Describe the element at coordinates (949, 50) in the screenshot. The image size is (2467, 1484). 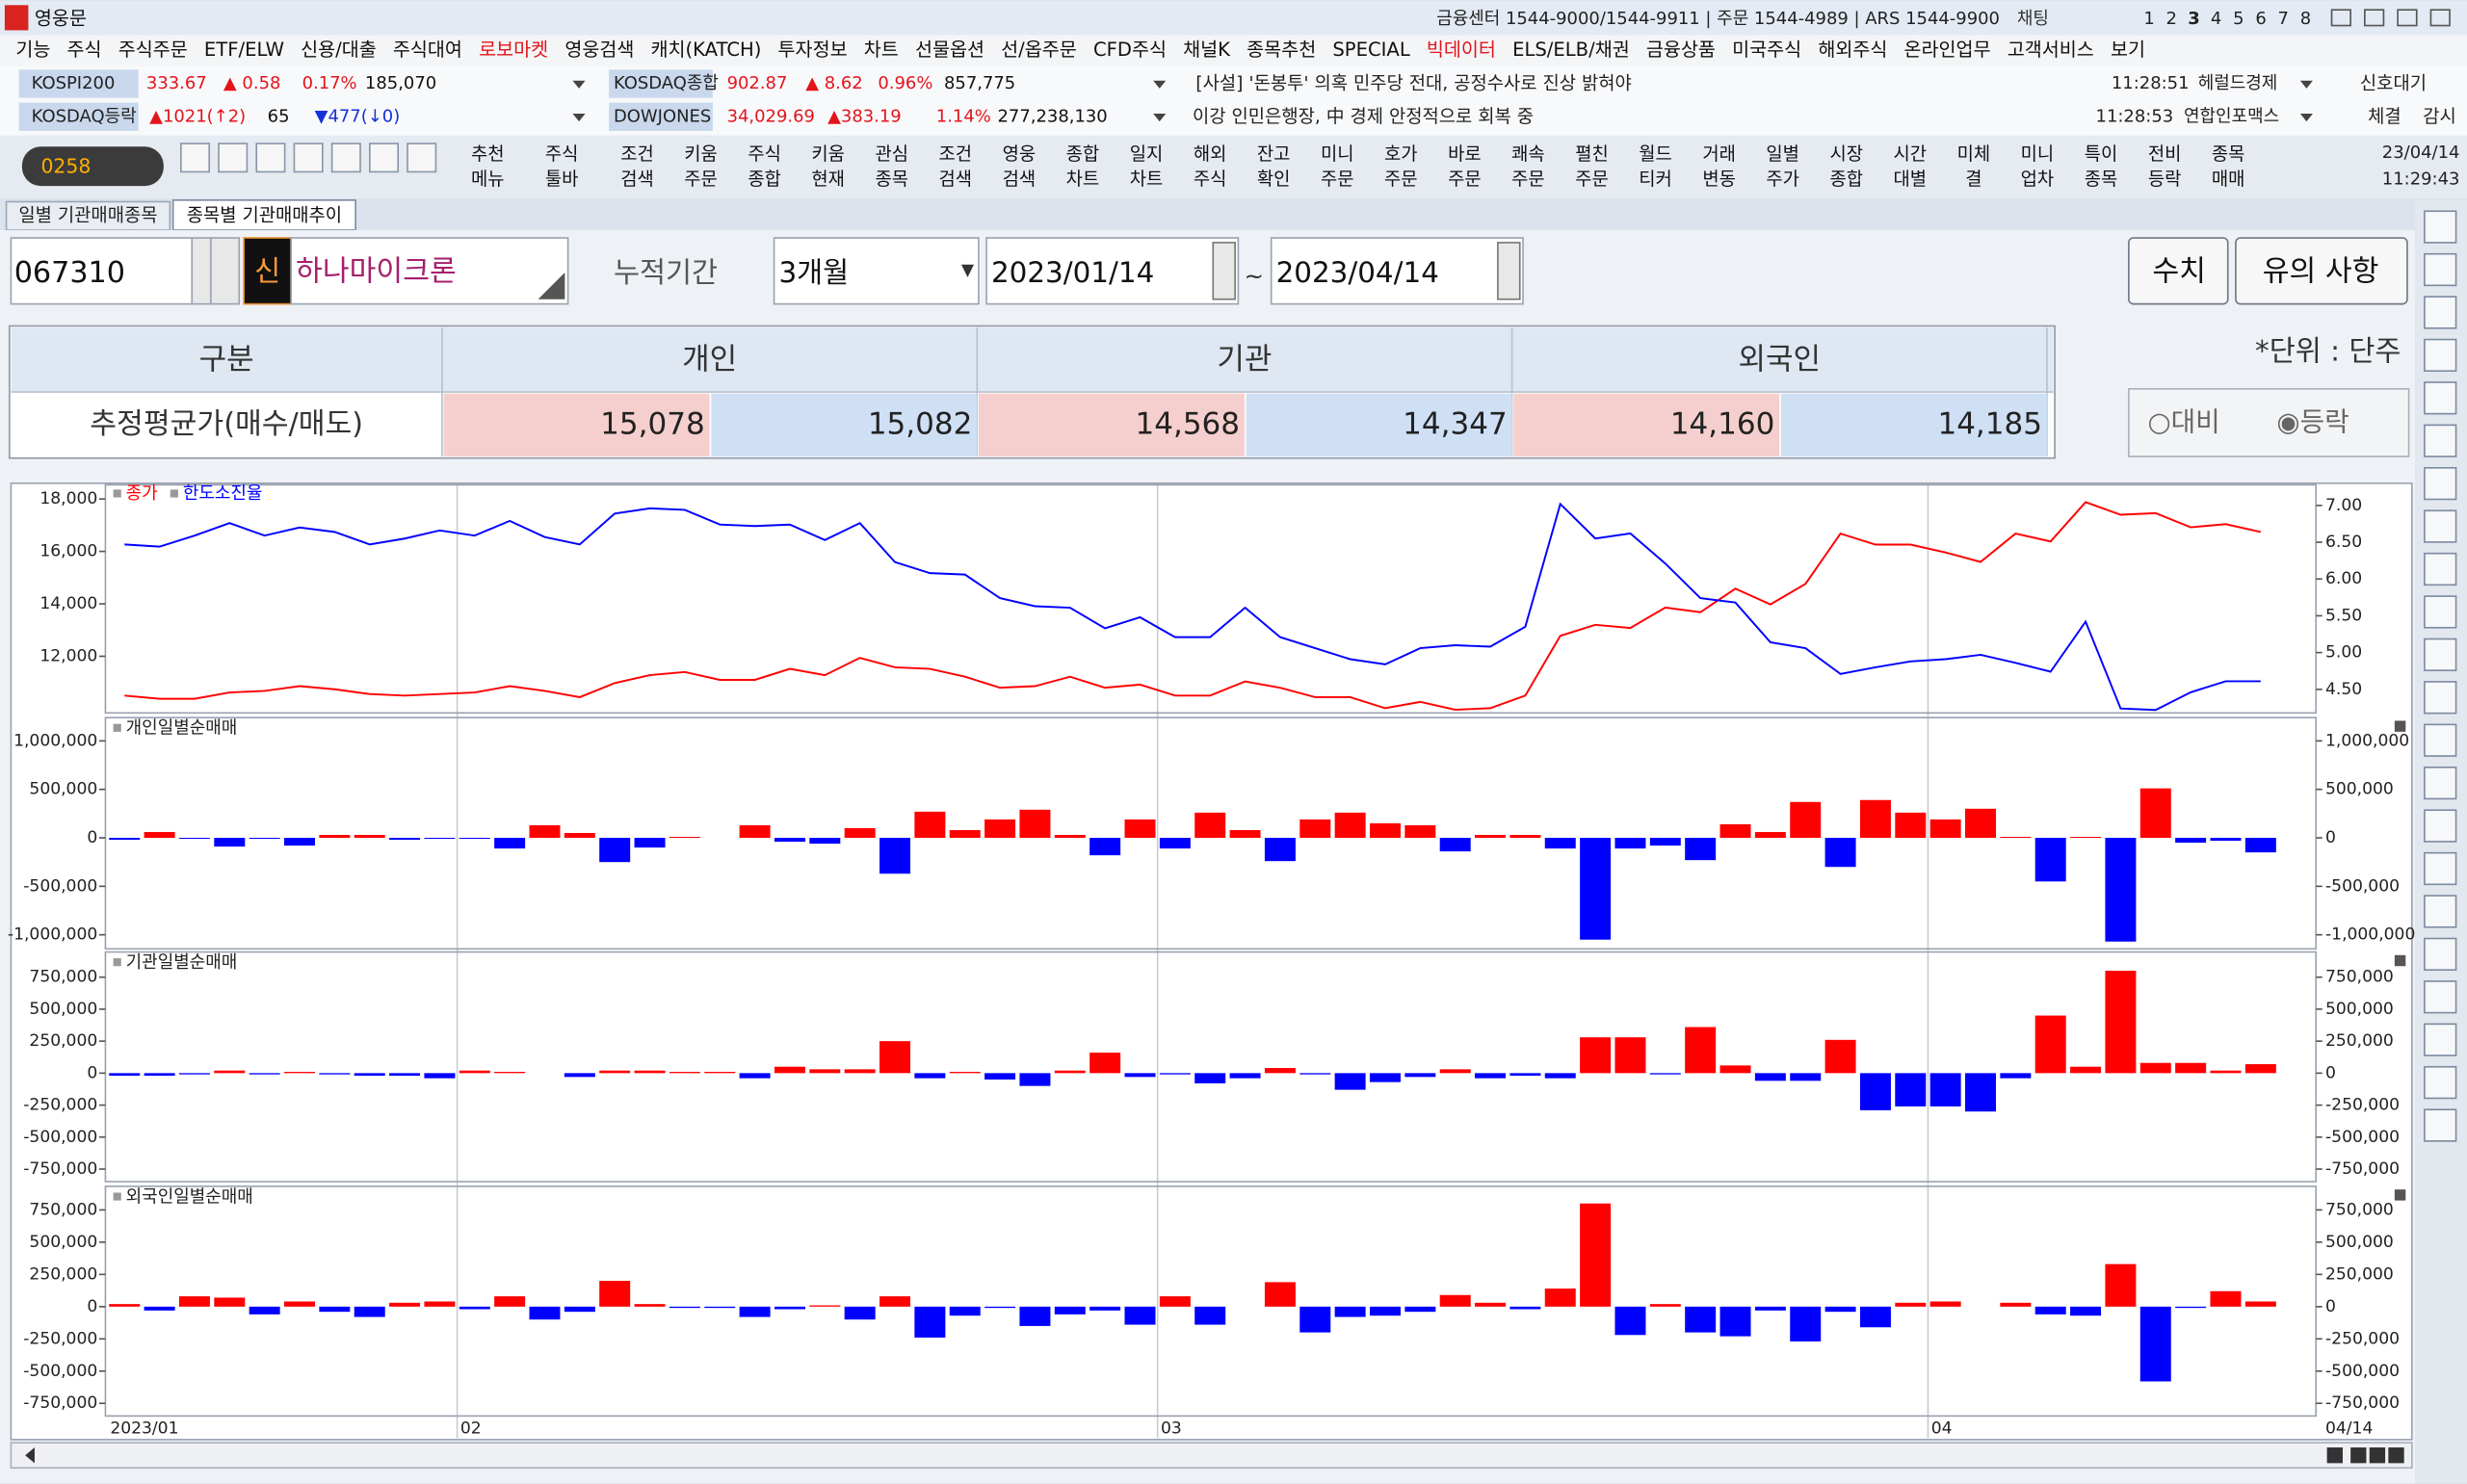
I see `menu-item: 선물옵션` at that location.